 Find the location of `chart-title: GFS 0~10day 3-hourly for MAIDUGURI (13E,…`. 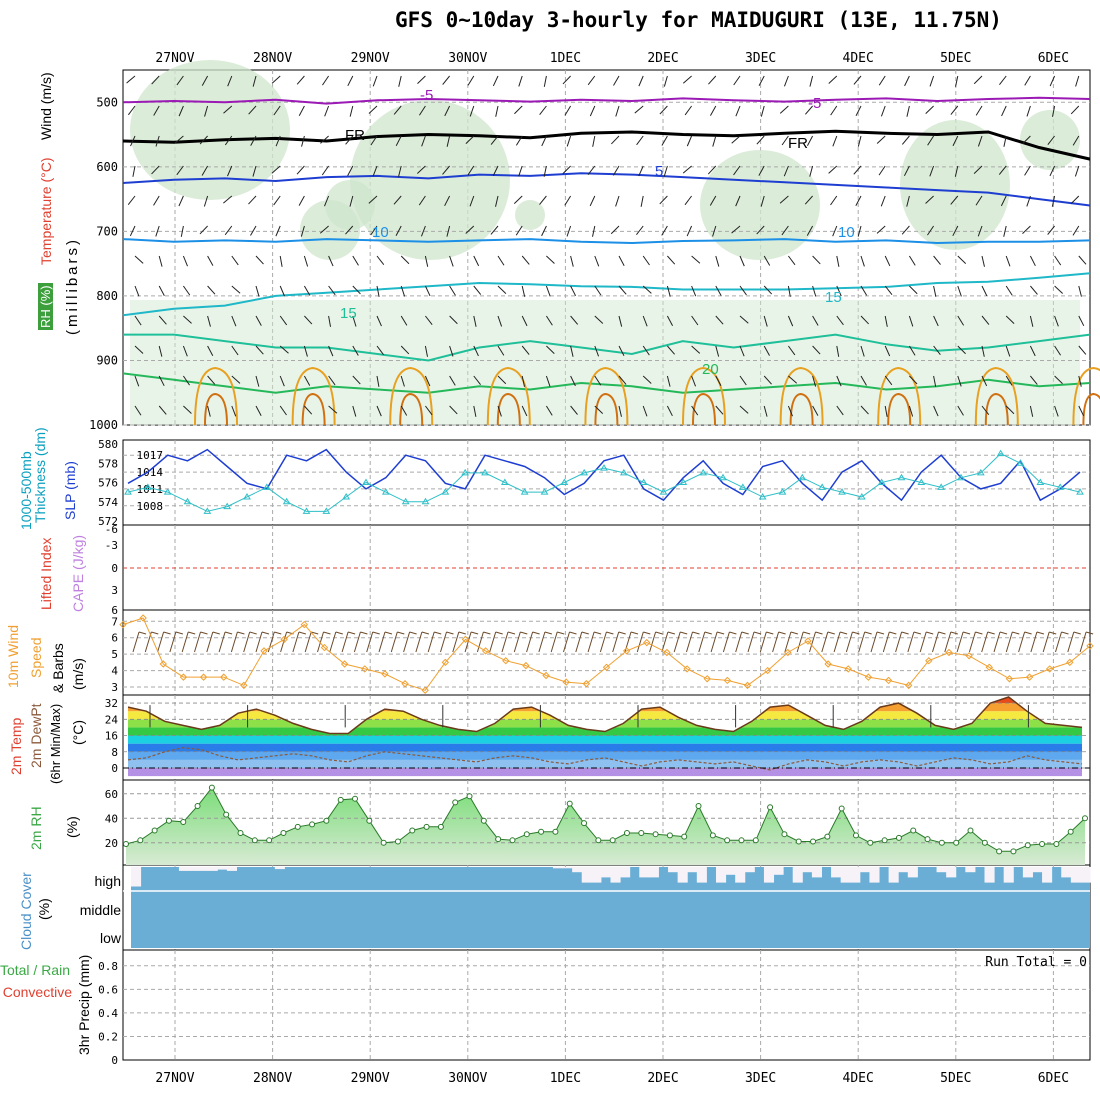

chart-title: GFS 0~10day 3-hourly for MAIDUGURI (13E,… is located at coordinates (698, 20).